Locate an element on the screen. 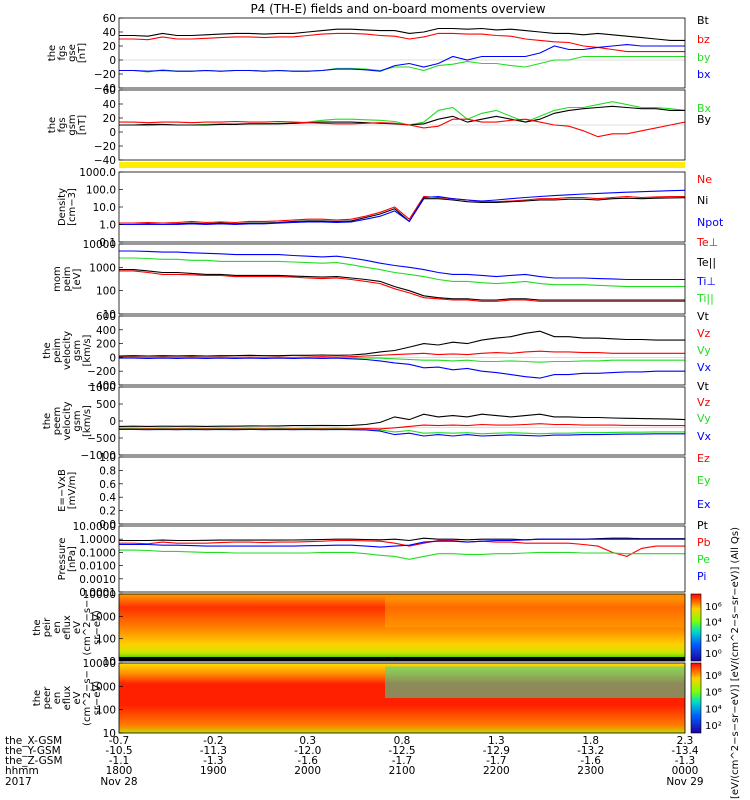  series-peem_velocity-Vt is located at coordinates (402, 420).